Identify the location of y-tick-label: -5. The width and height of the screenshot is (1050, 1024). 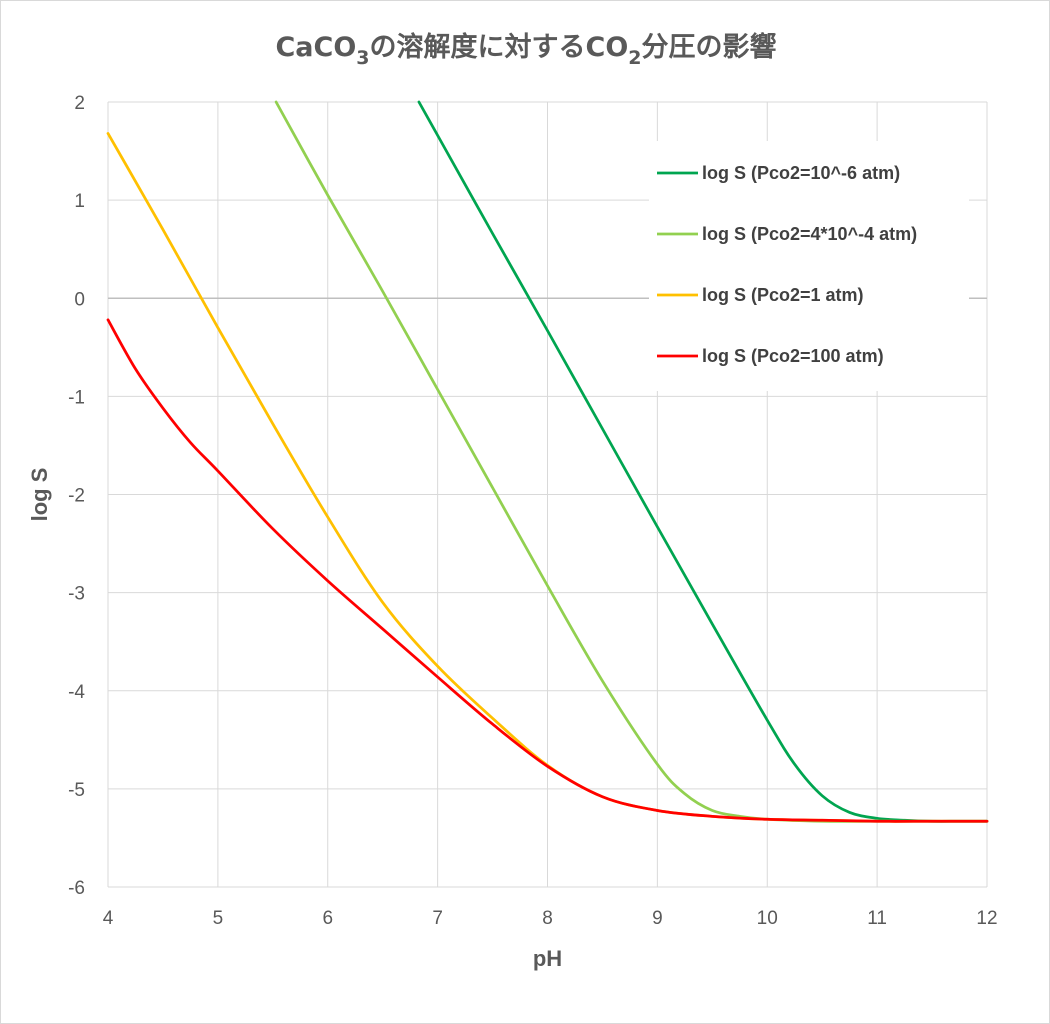
(76, 790).